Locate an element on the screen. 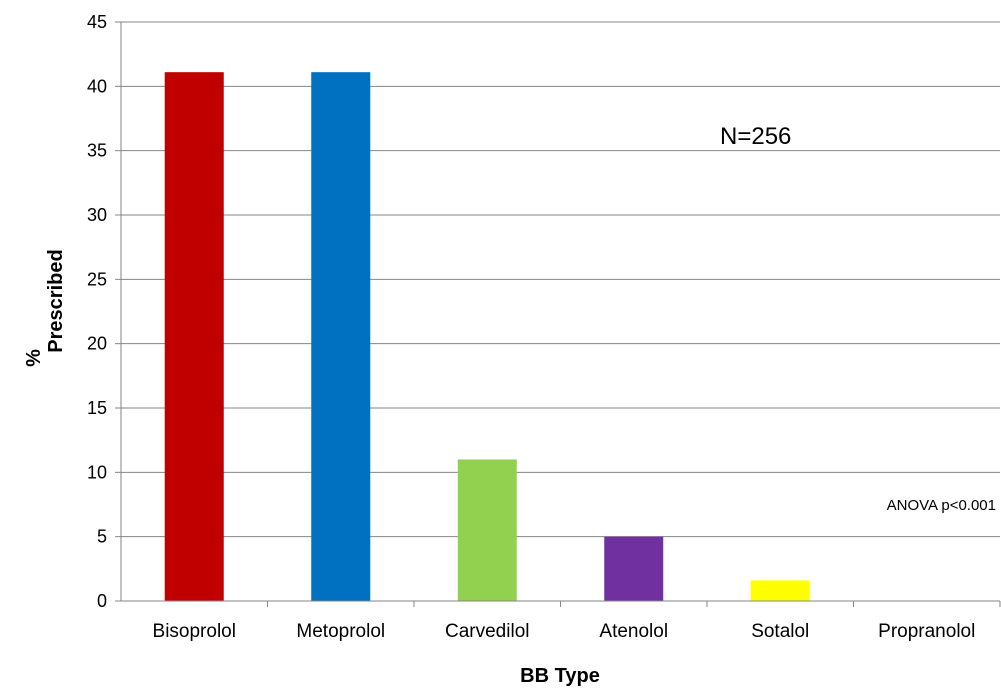  bar-carvedilol is located at coordinates (487, 530).